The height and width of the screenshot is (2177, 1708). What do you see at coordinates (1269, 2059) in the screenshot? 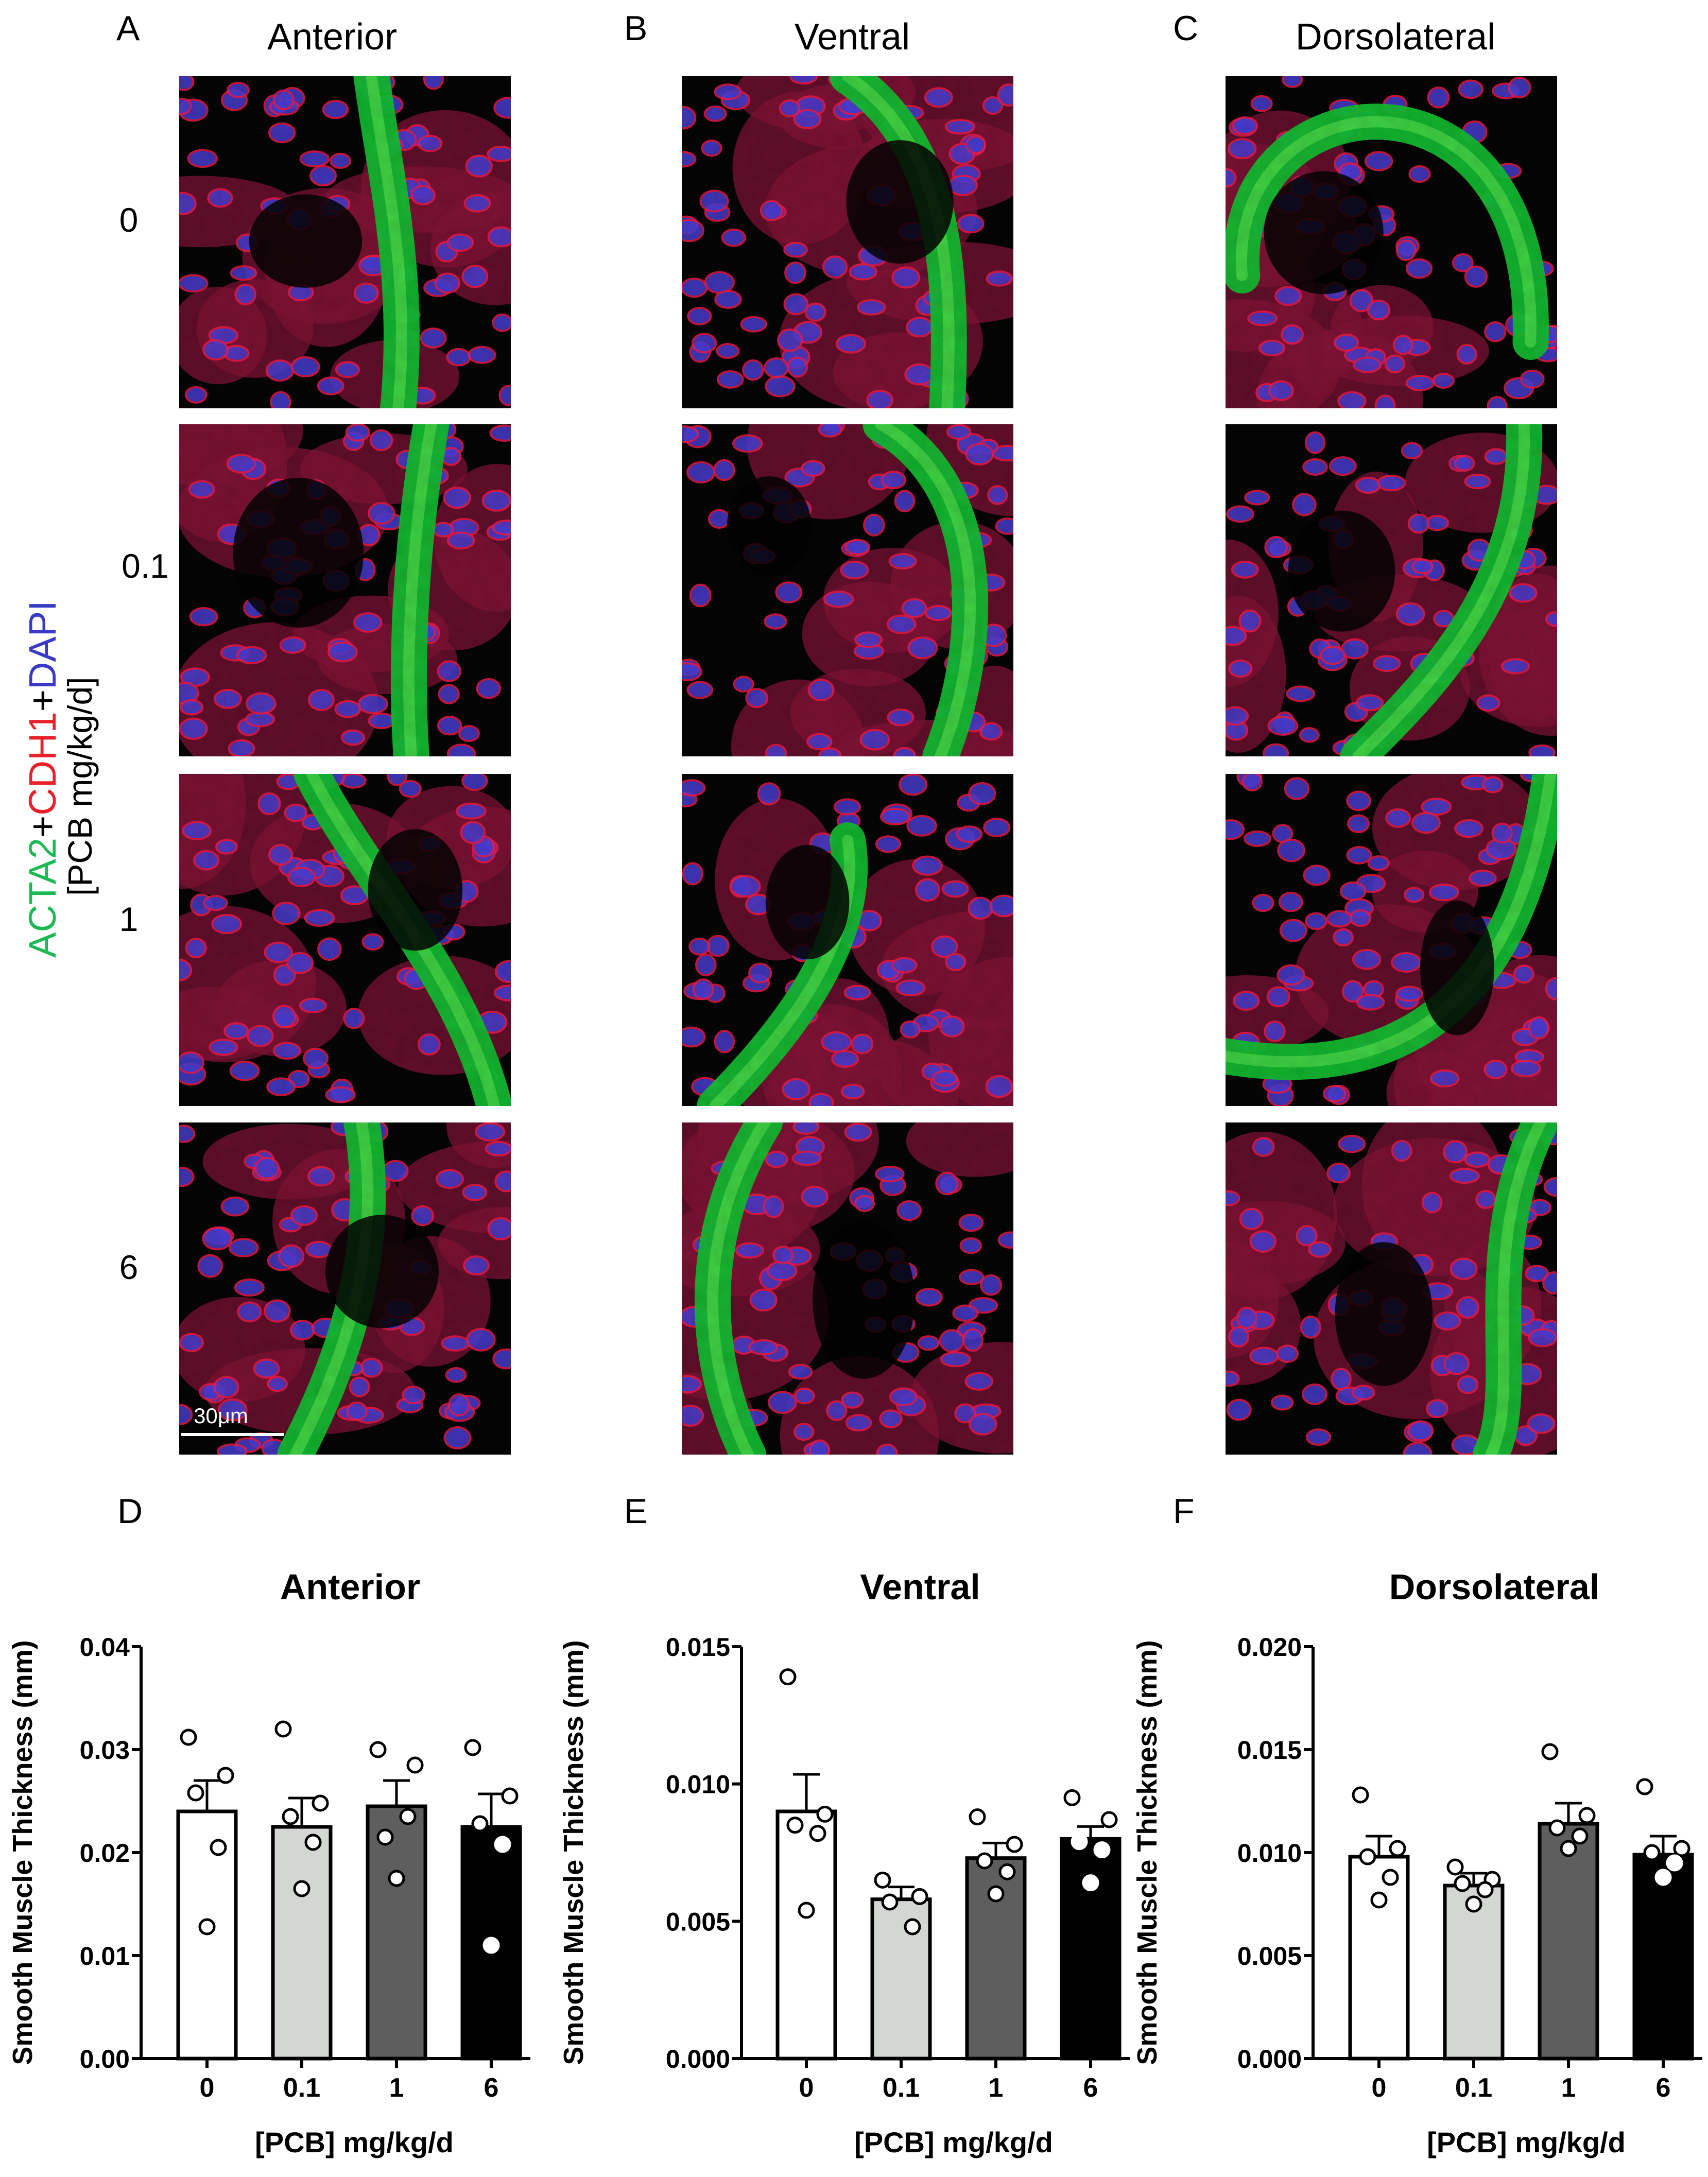
I see `y-tick-label: 0.000` at bounding box center [1269, 2059].